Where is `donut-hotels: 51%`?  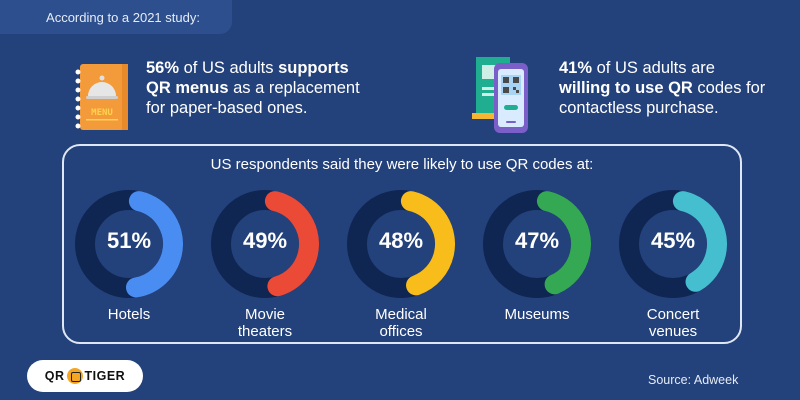
donut-hotels: 51% is located at coordinates (129, 244).